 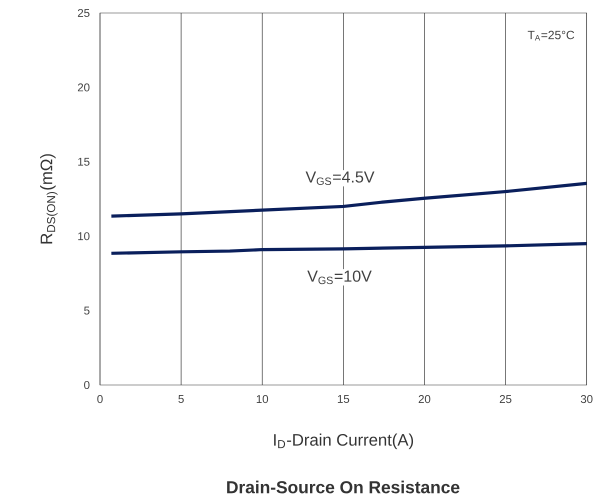 What do you see at coordinates (87, 310) in the screenshot?
I see `y-tick-label: 5` at bounding box center [87, 310].